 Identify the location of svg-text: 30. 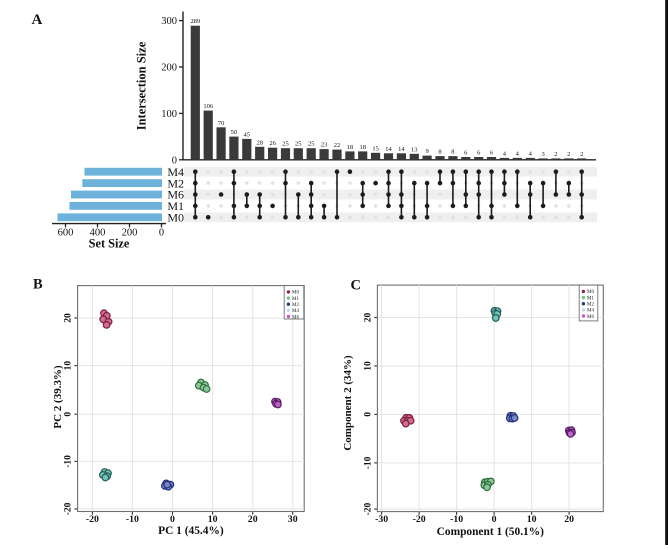
(293, 519).